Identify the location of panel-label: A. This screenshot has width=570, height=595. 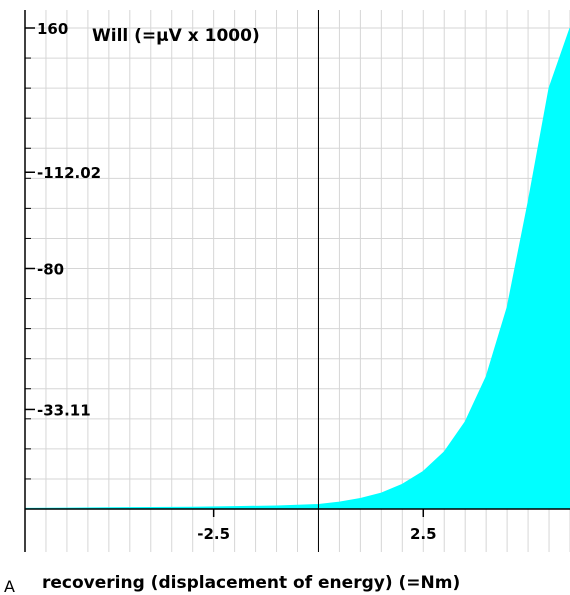
(9, 586).